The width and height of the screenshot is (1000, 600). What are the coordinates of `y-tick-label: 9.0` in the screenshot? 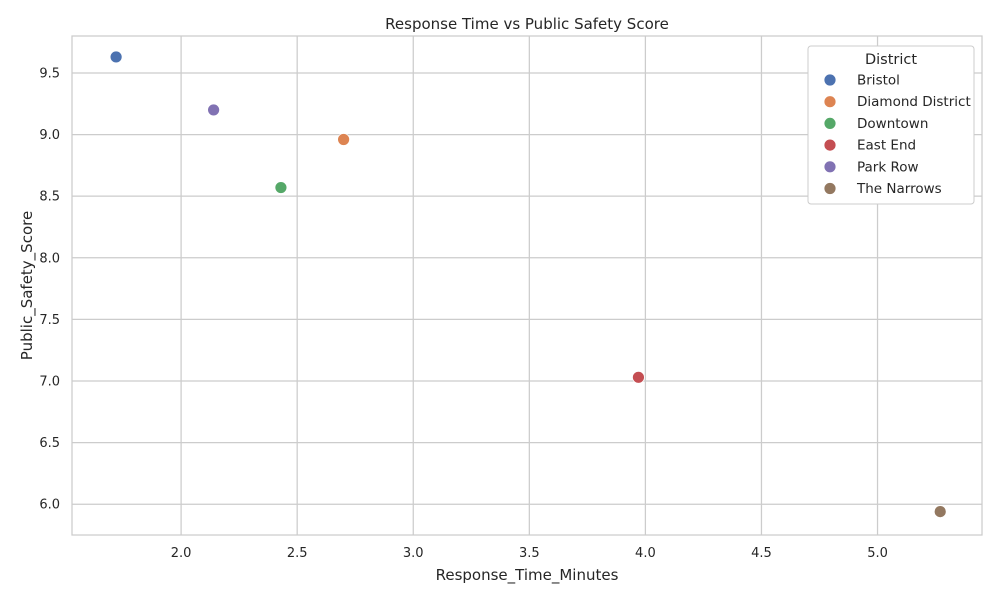 It's located at (49, 135).